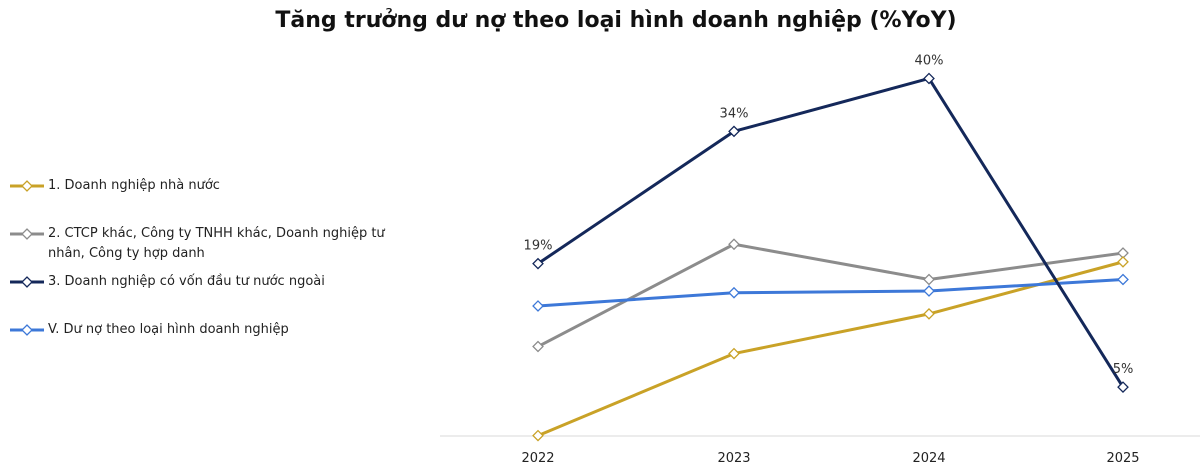 This screenshot has width=1200, height=472. What do you see at coordinates (538, 246) in the screenshot?
I see `data-label: 19%` at bounding box center [538, 246].